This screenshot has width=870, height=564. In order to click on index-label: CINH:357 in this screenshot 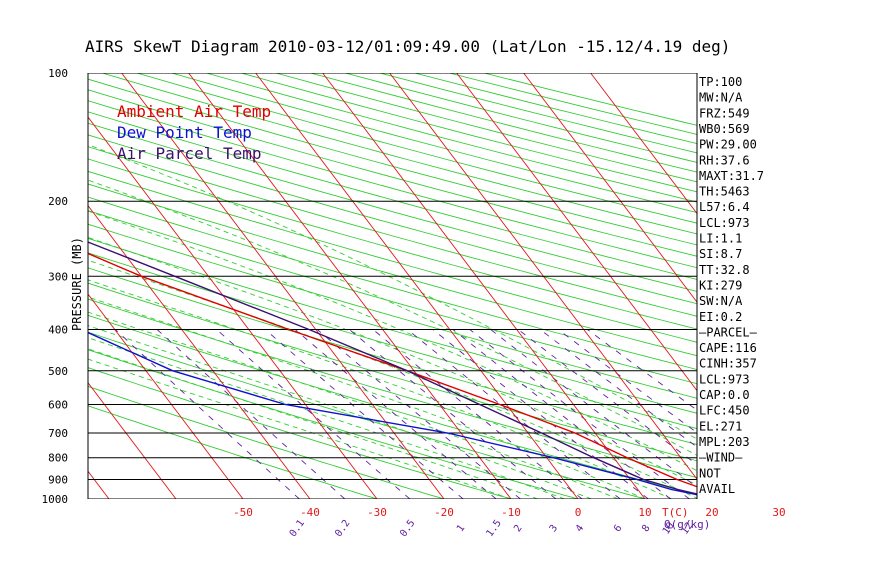, I will do `click(728, 364)`.